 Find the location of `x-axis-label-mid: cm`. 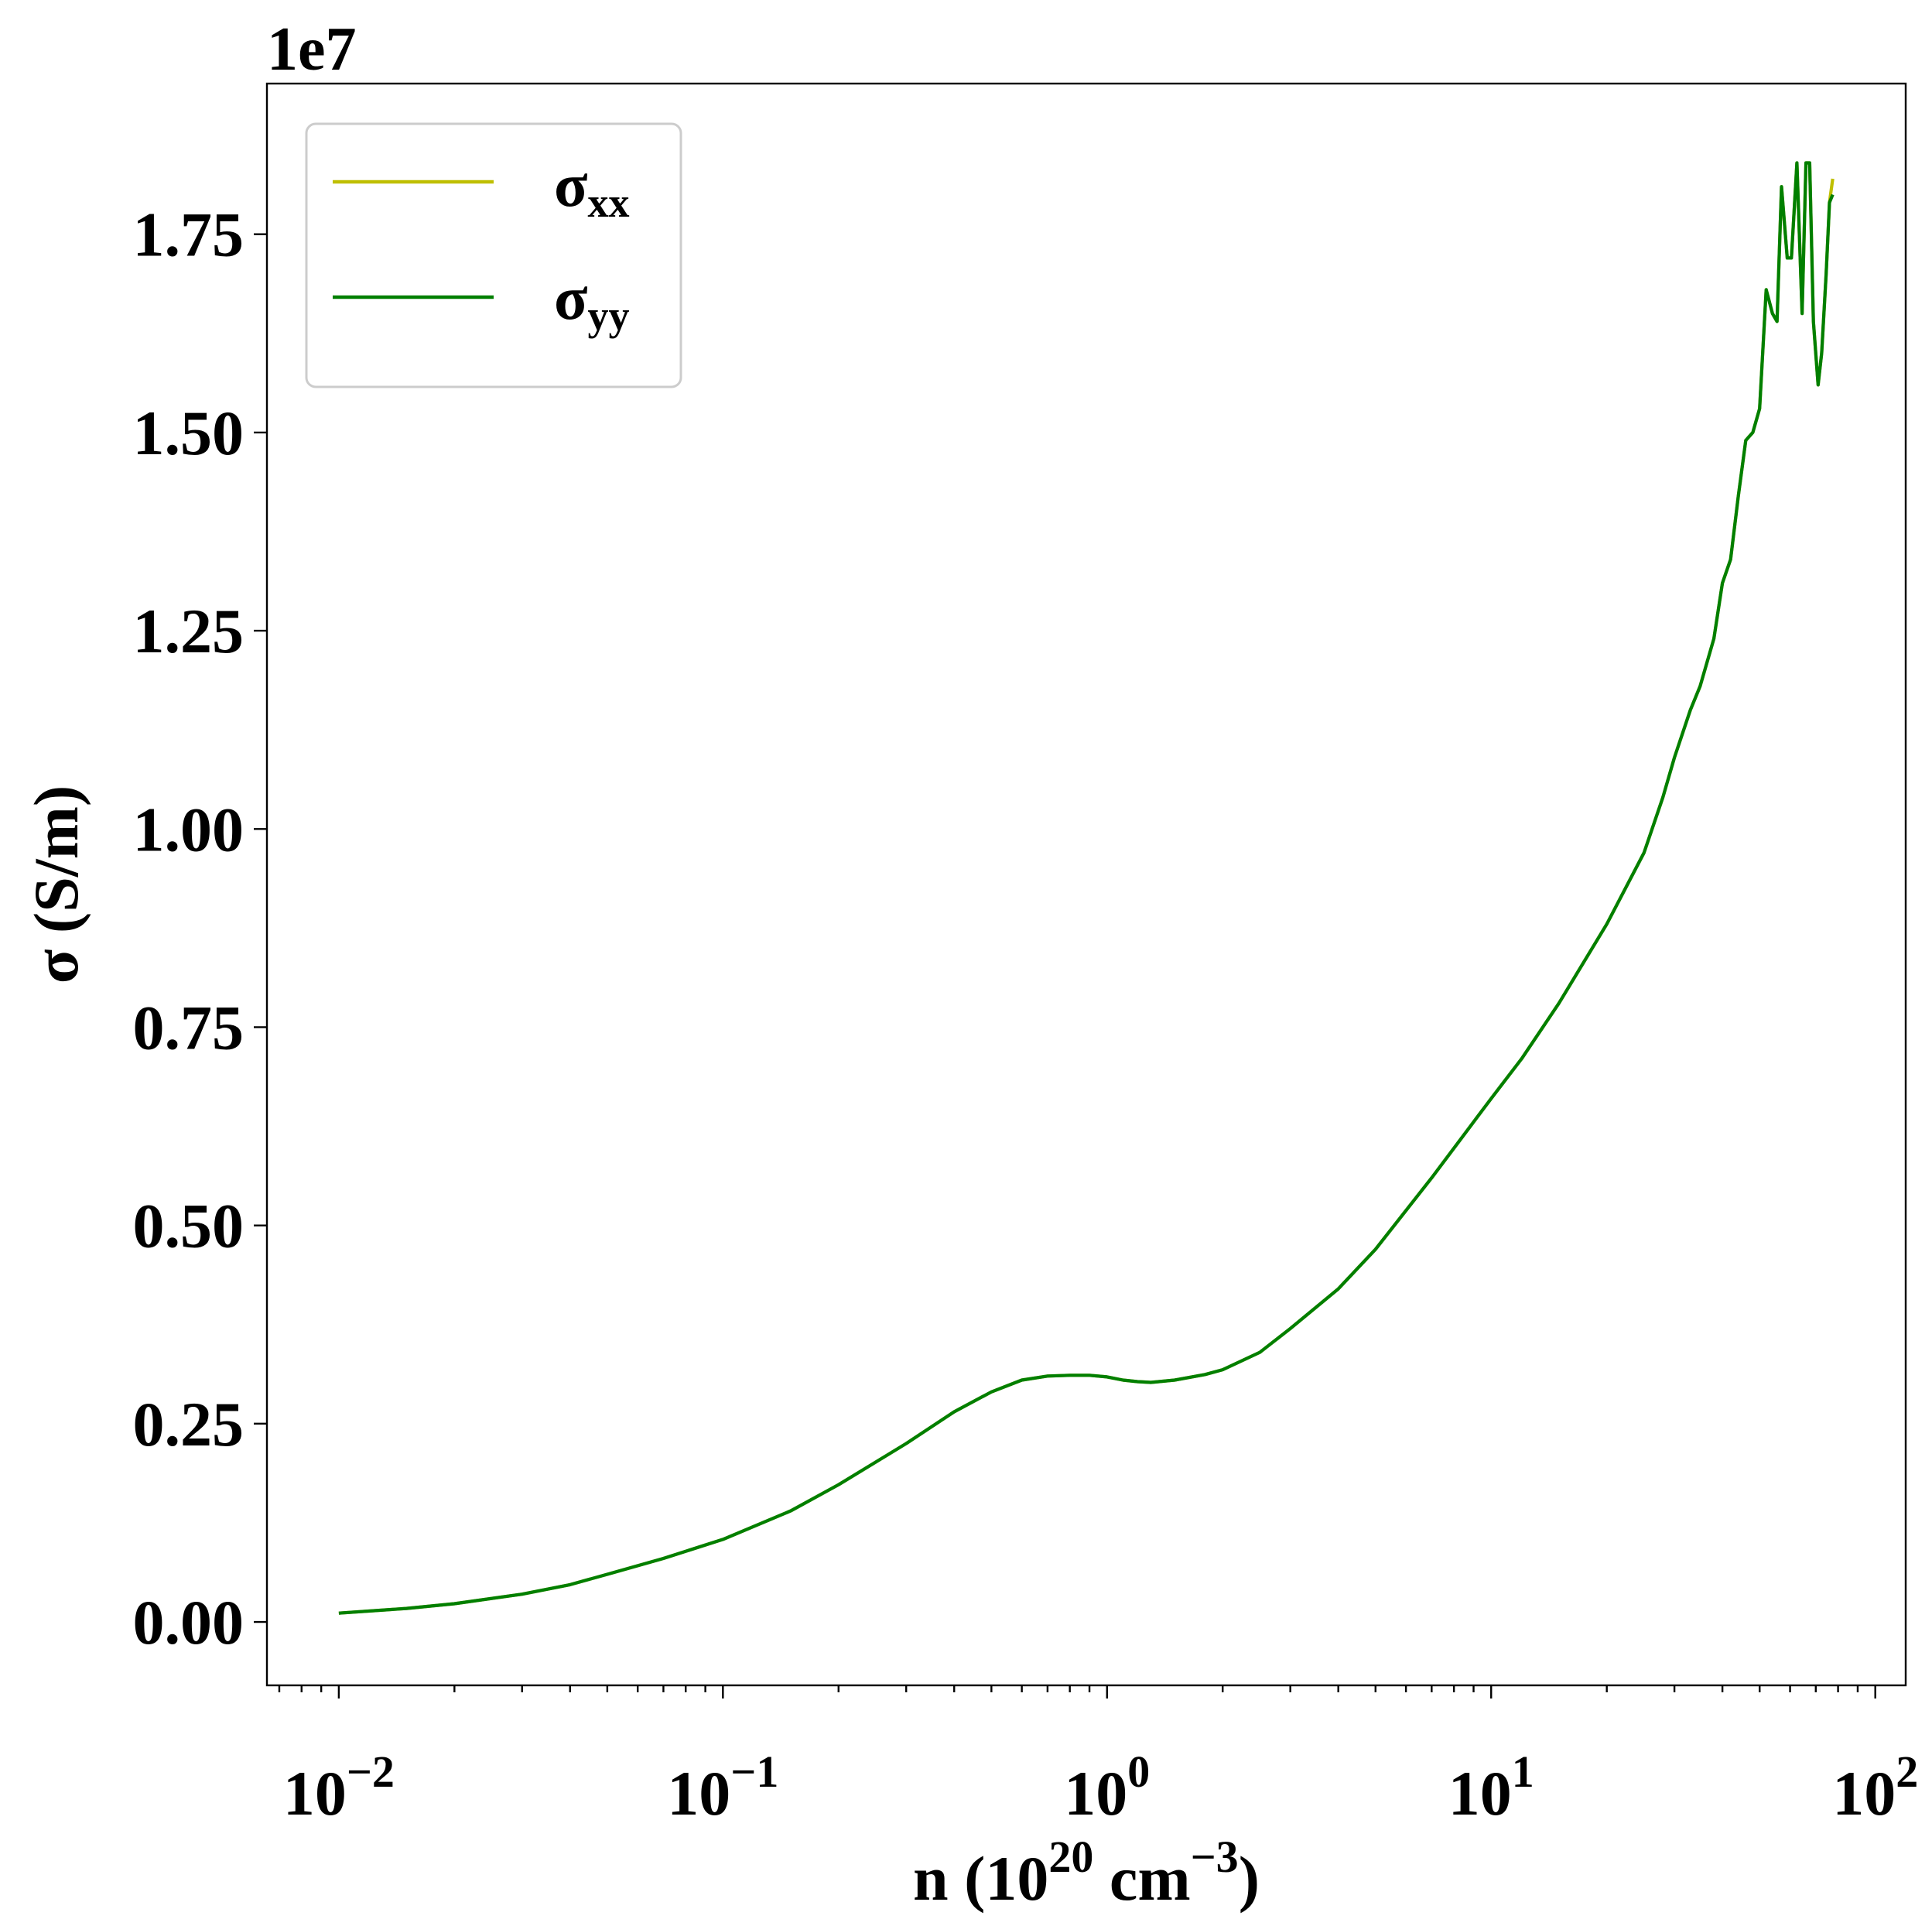

x-axis-label-mid: cm is located at coordinates (1141, 1878).